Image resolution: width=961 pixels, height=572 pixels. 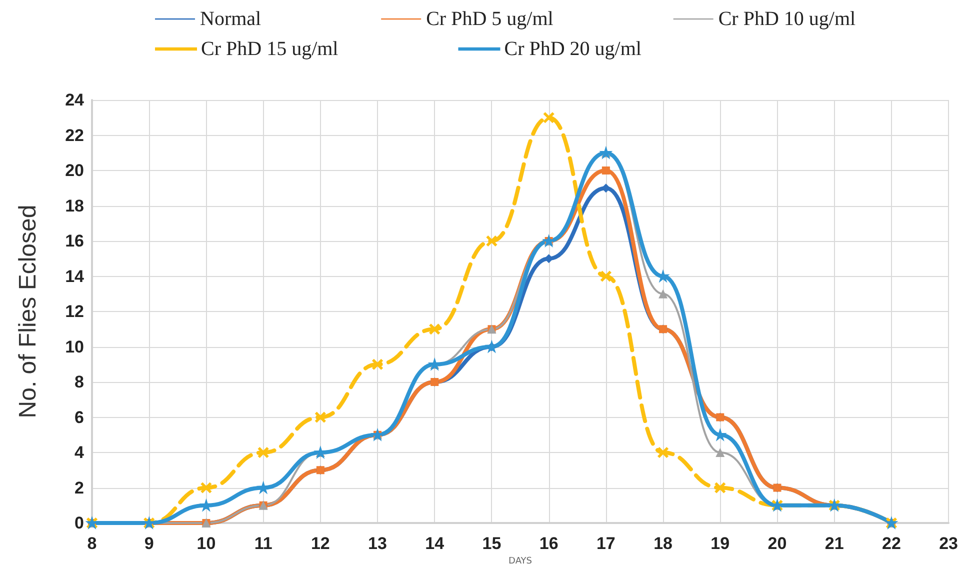 I want to click on x-tick-label: 22, so click(x=891, y=543).